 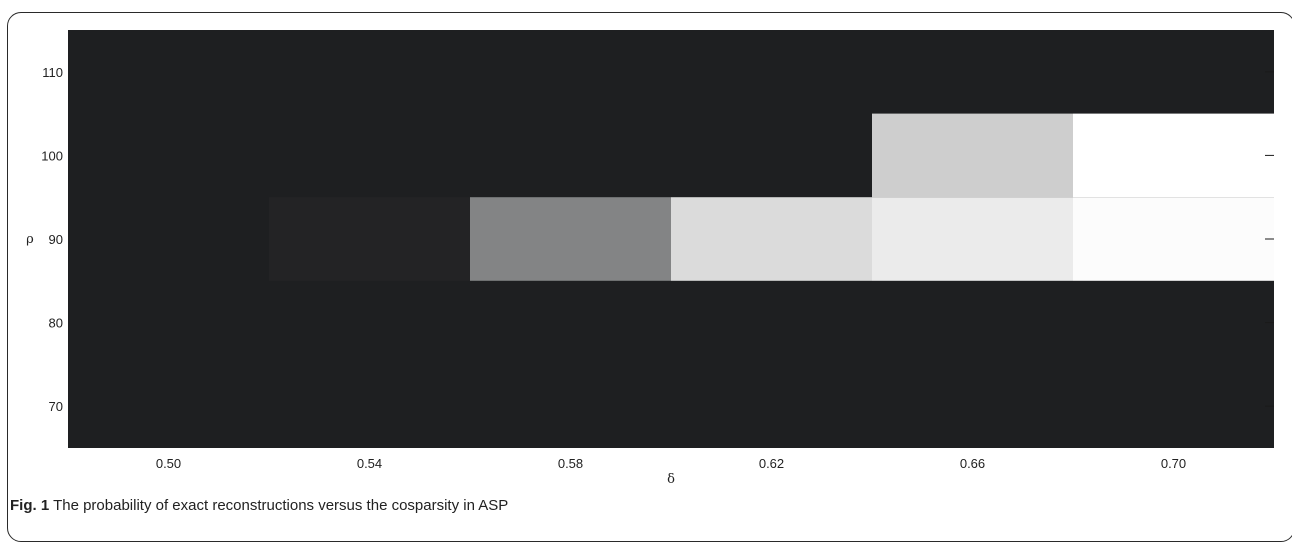 I want to click on y-tick-label: 80, so click(x=56, y=323).